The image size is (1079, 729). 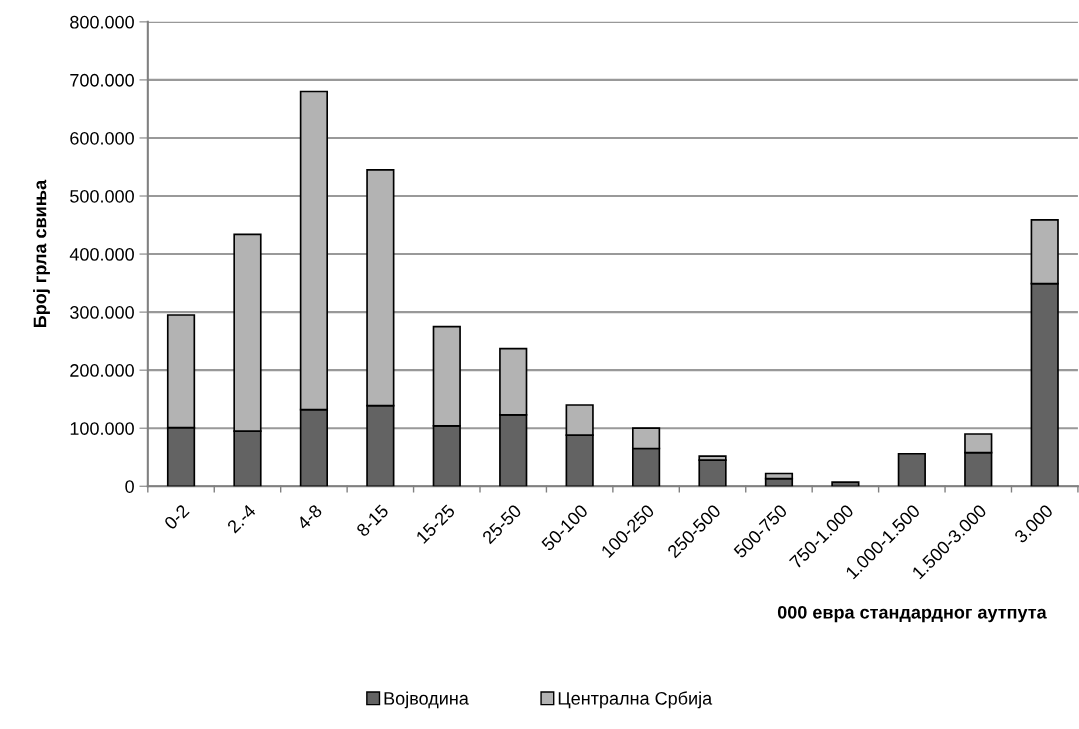 What do you see at coordinates (102, 428) in the screenshot?
I see `y-tick-label: 100.000` at bounding box center [102, 428].